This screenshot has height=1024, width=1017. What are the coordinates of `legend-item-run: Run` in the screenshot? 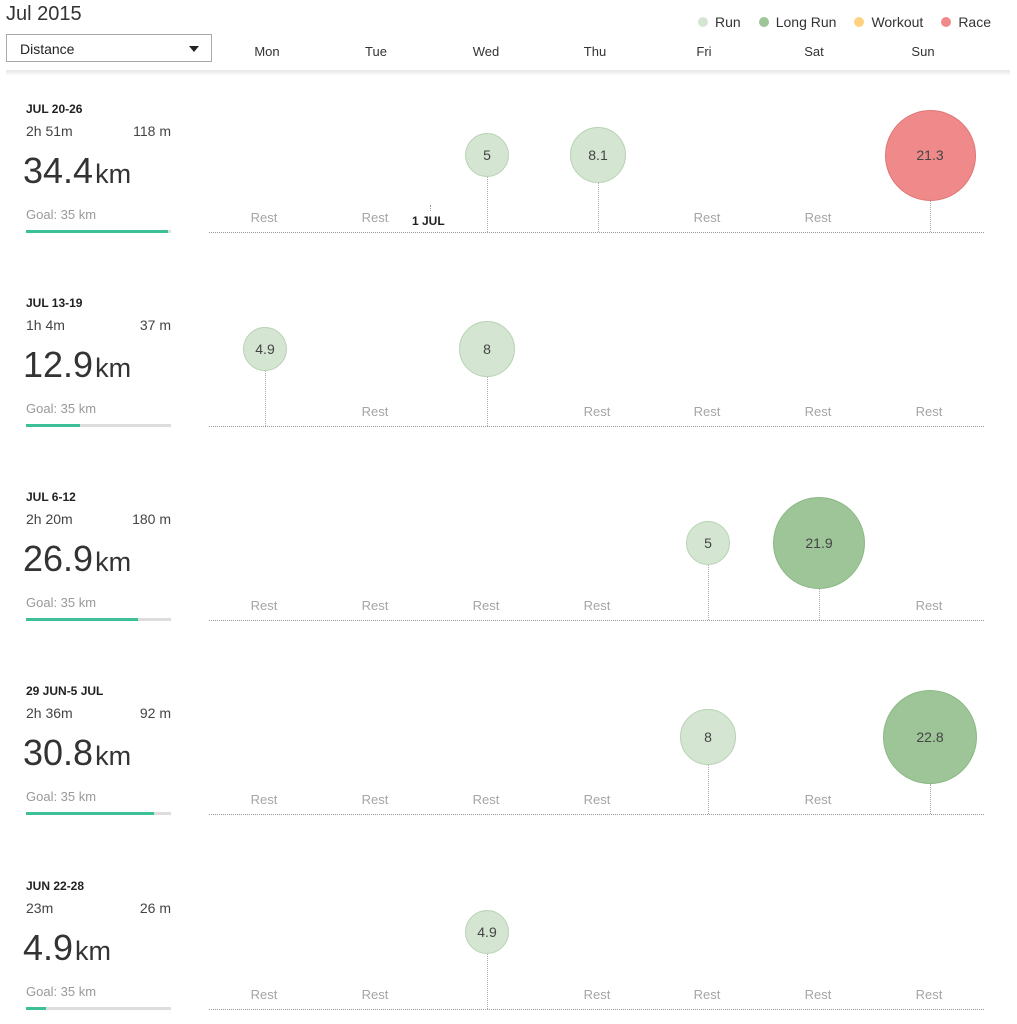 It's located at (719, 22).